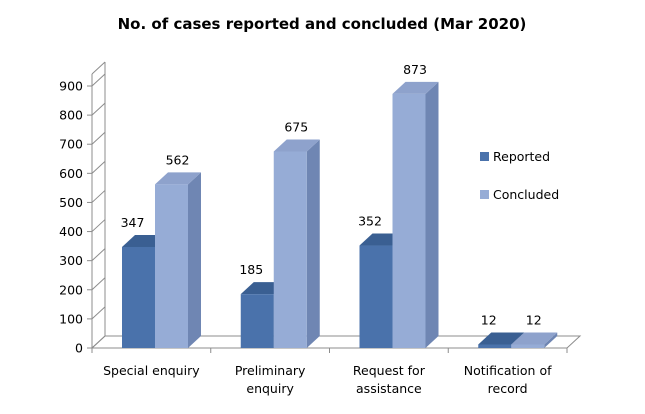 The width and height of the screenshot is (645, 414). I want to click on y-axis: 0 100 200 300 400 500 600 700 800 900, so click(82, 214).